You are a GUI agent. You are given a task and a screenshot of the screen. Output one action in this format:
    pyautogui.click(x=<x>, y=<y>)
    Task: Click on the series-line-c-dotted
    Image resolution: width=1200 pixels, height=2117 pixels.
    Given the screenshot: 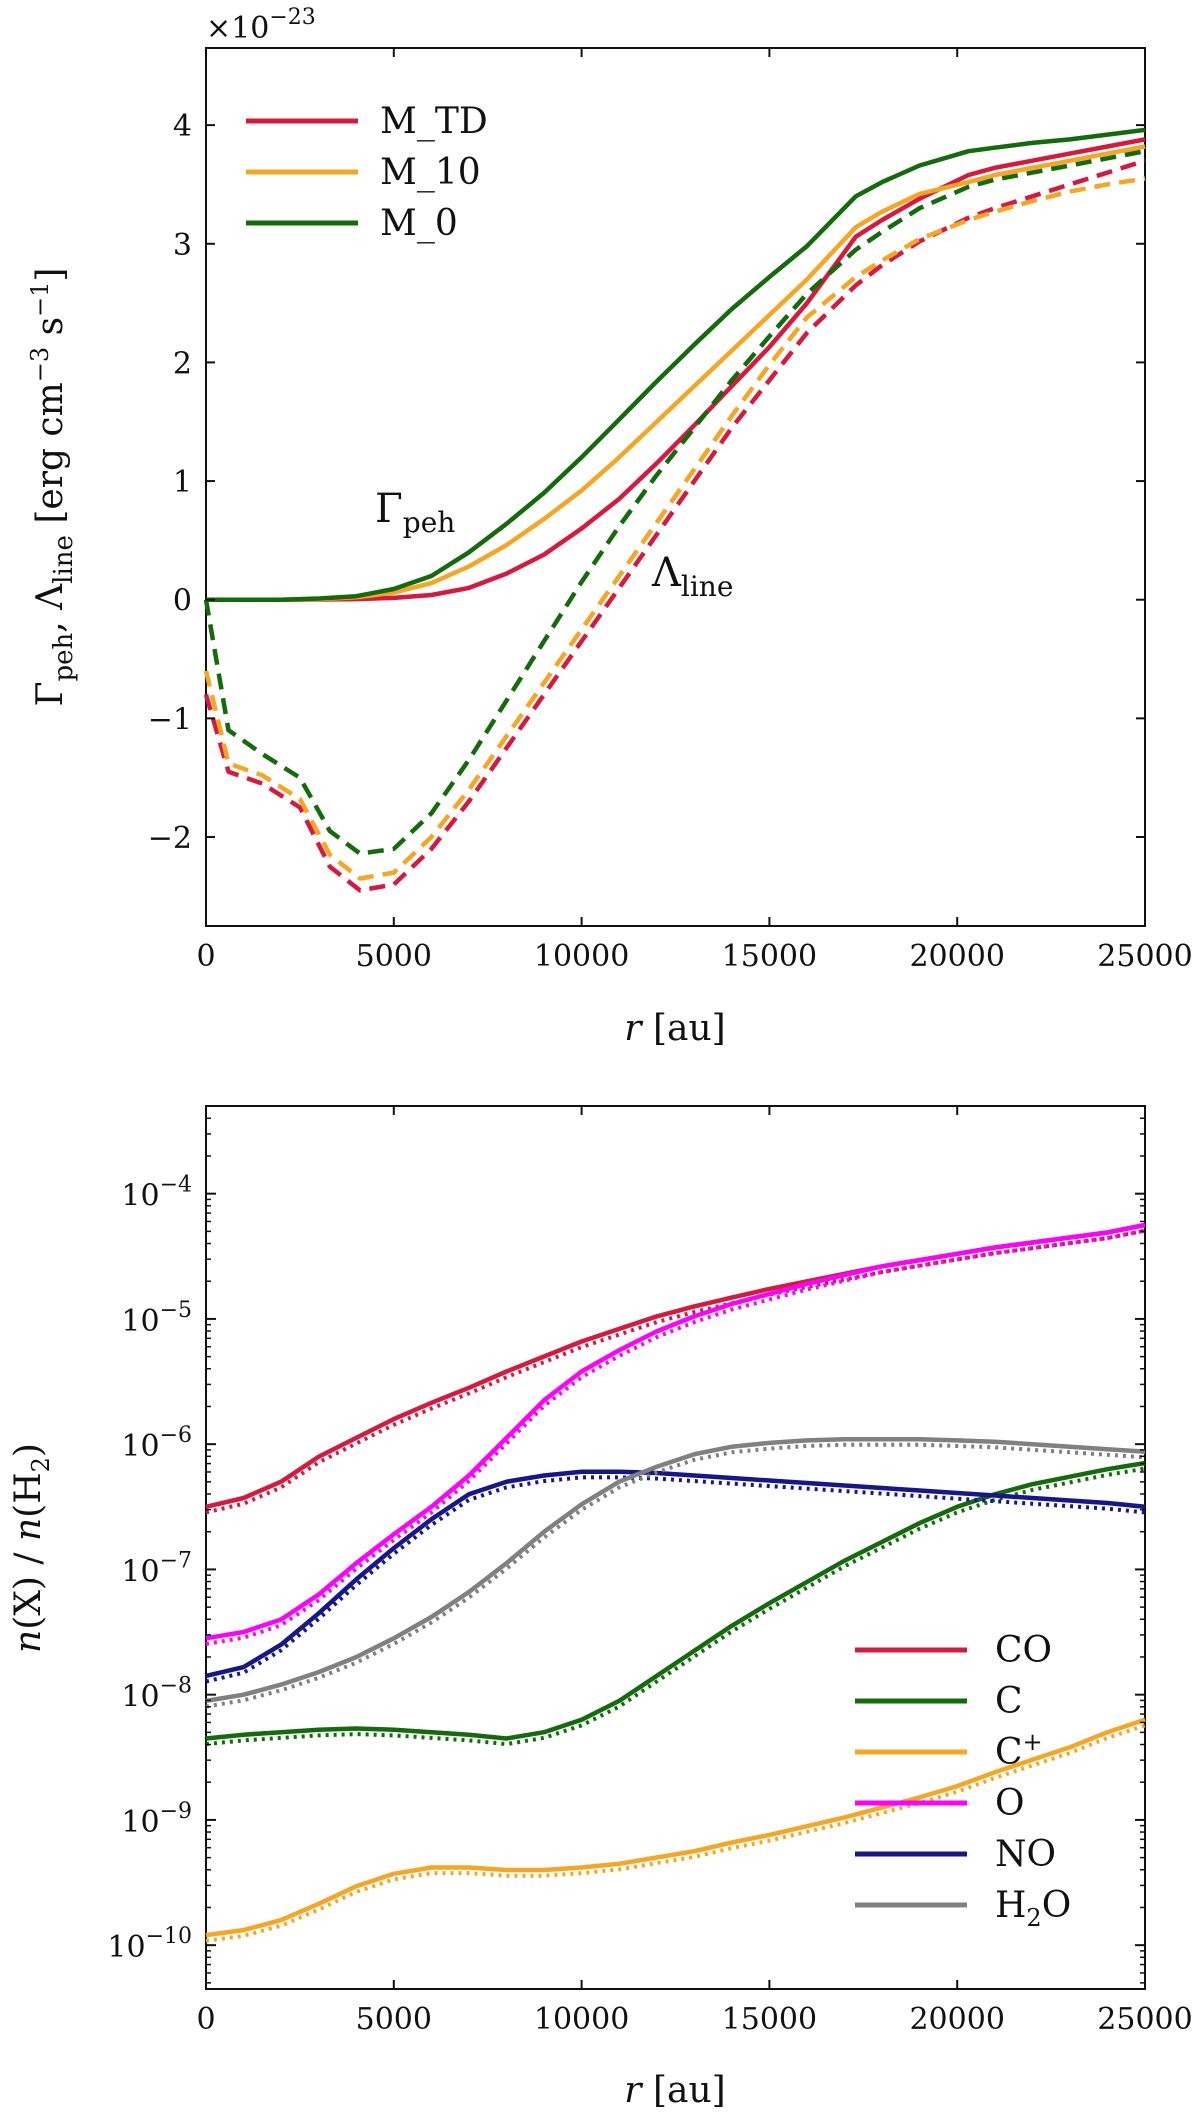 What is the action you would take?
    pyautogui.click(x=675, y=1606)
    